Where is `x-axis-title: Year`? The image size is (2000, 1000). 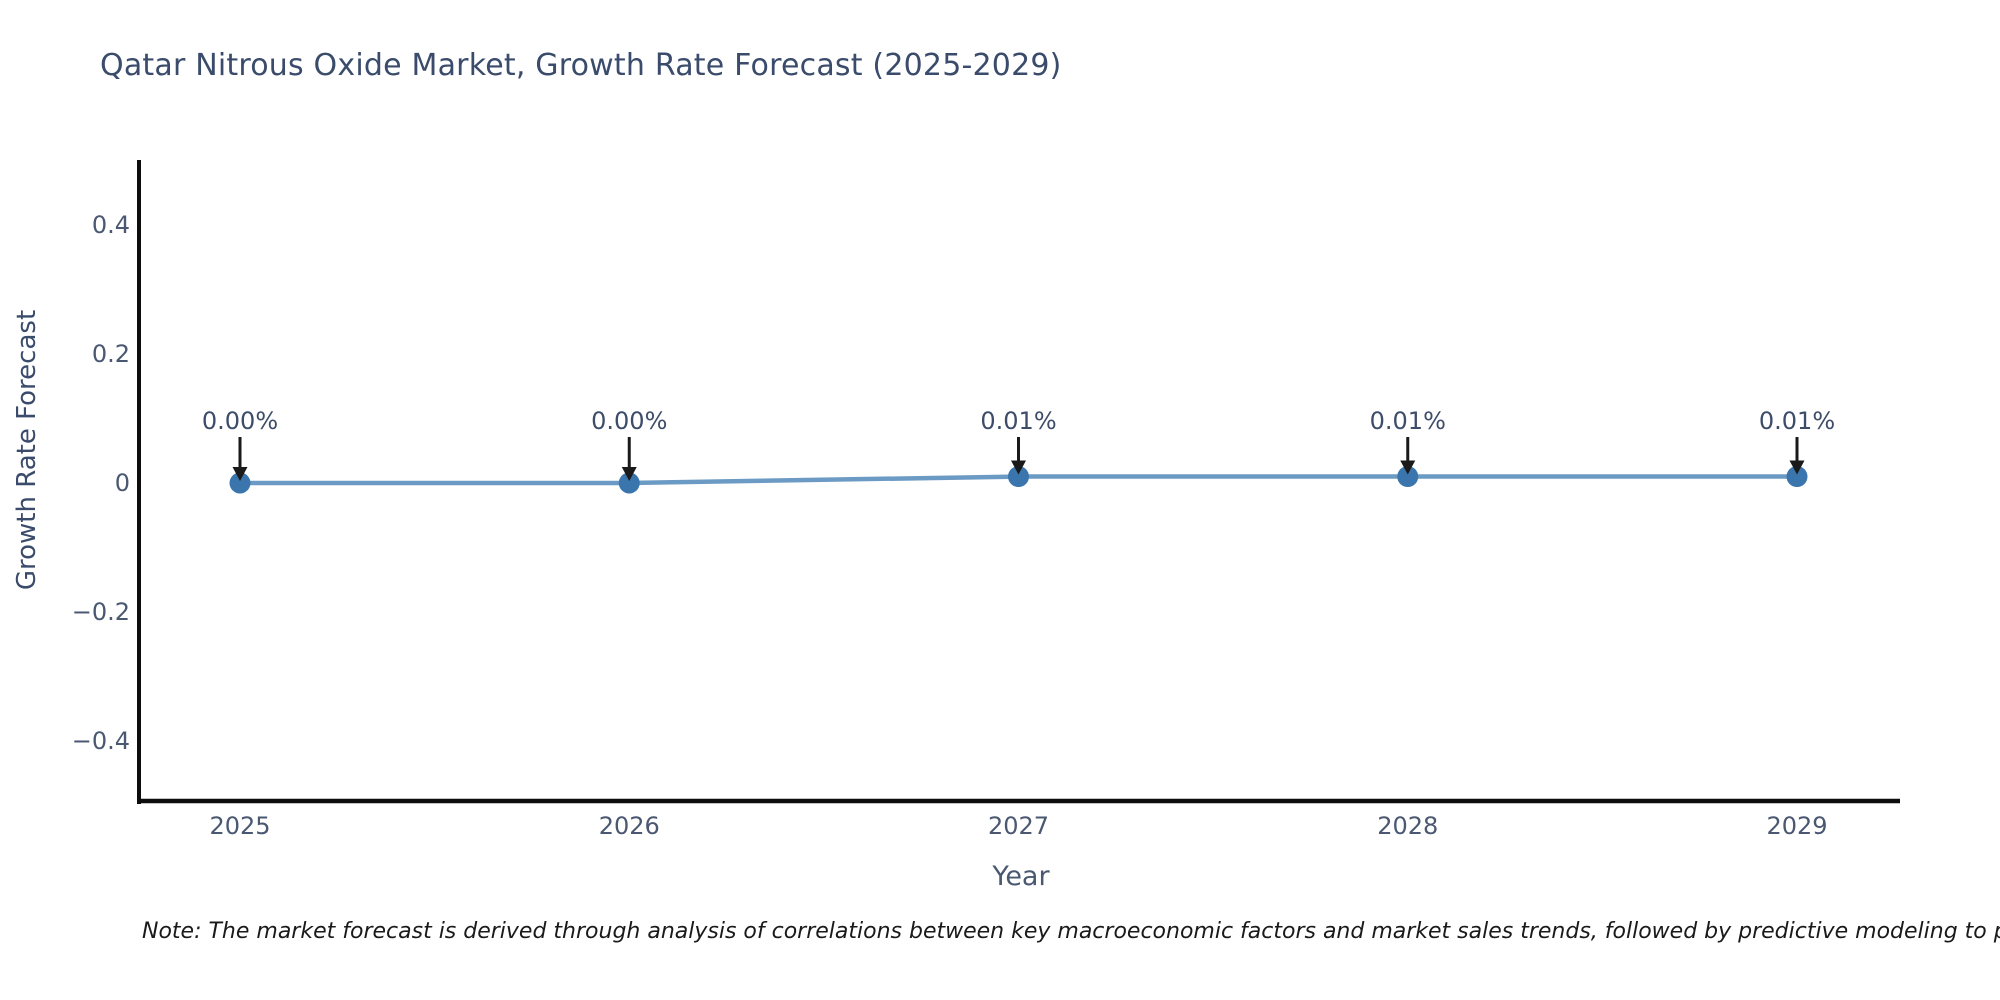
x-axis-title: Year is located at coordinates (1021, 876).